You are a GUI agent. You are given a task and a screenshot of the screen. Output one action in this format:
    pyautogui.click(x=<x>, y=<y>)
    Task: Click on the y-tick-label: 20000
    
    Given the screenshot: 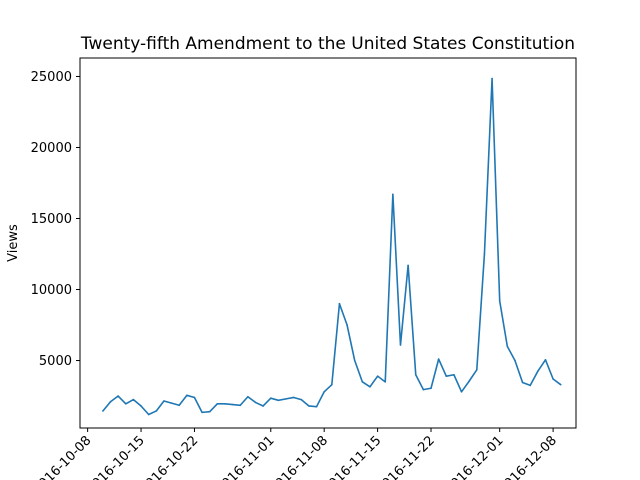 What is the action you would take?
    pyautogui.click(x=51, y=148)
    